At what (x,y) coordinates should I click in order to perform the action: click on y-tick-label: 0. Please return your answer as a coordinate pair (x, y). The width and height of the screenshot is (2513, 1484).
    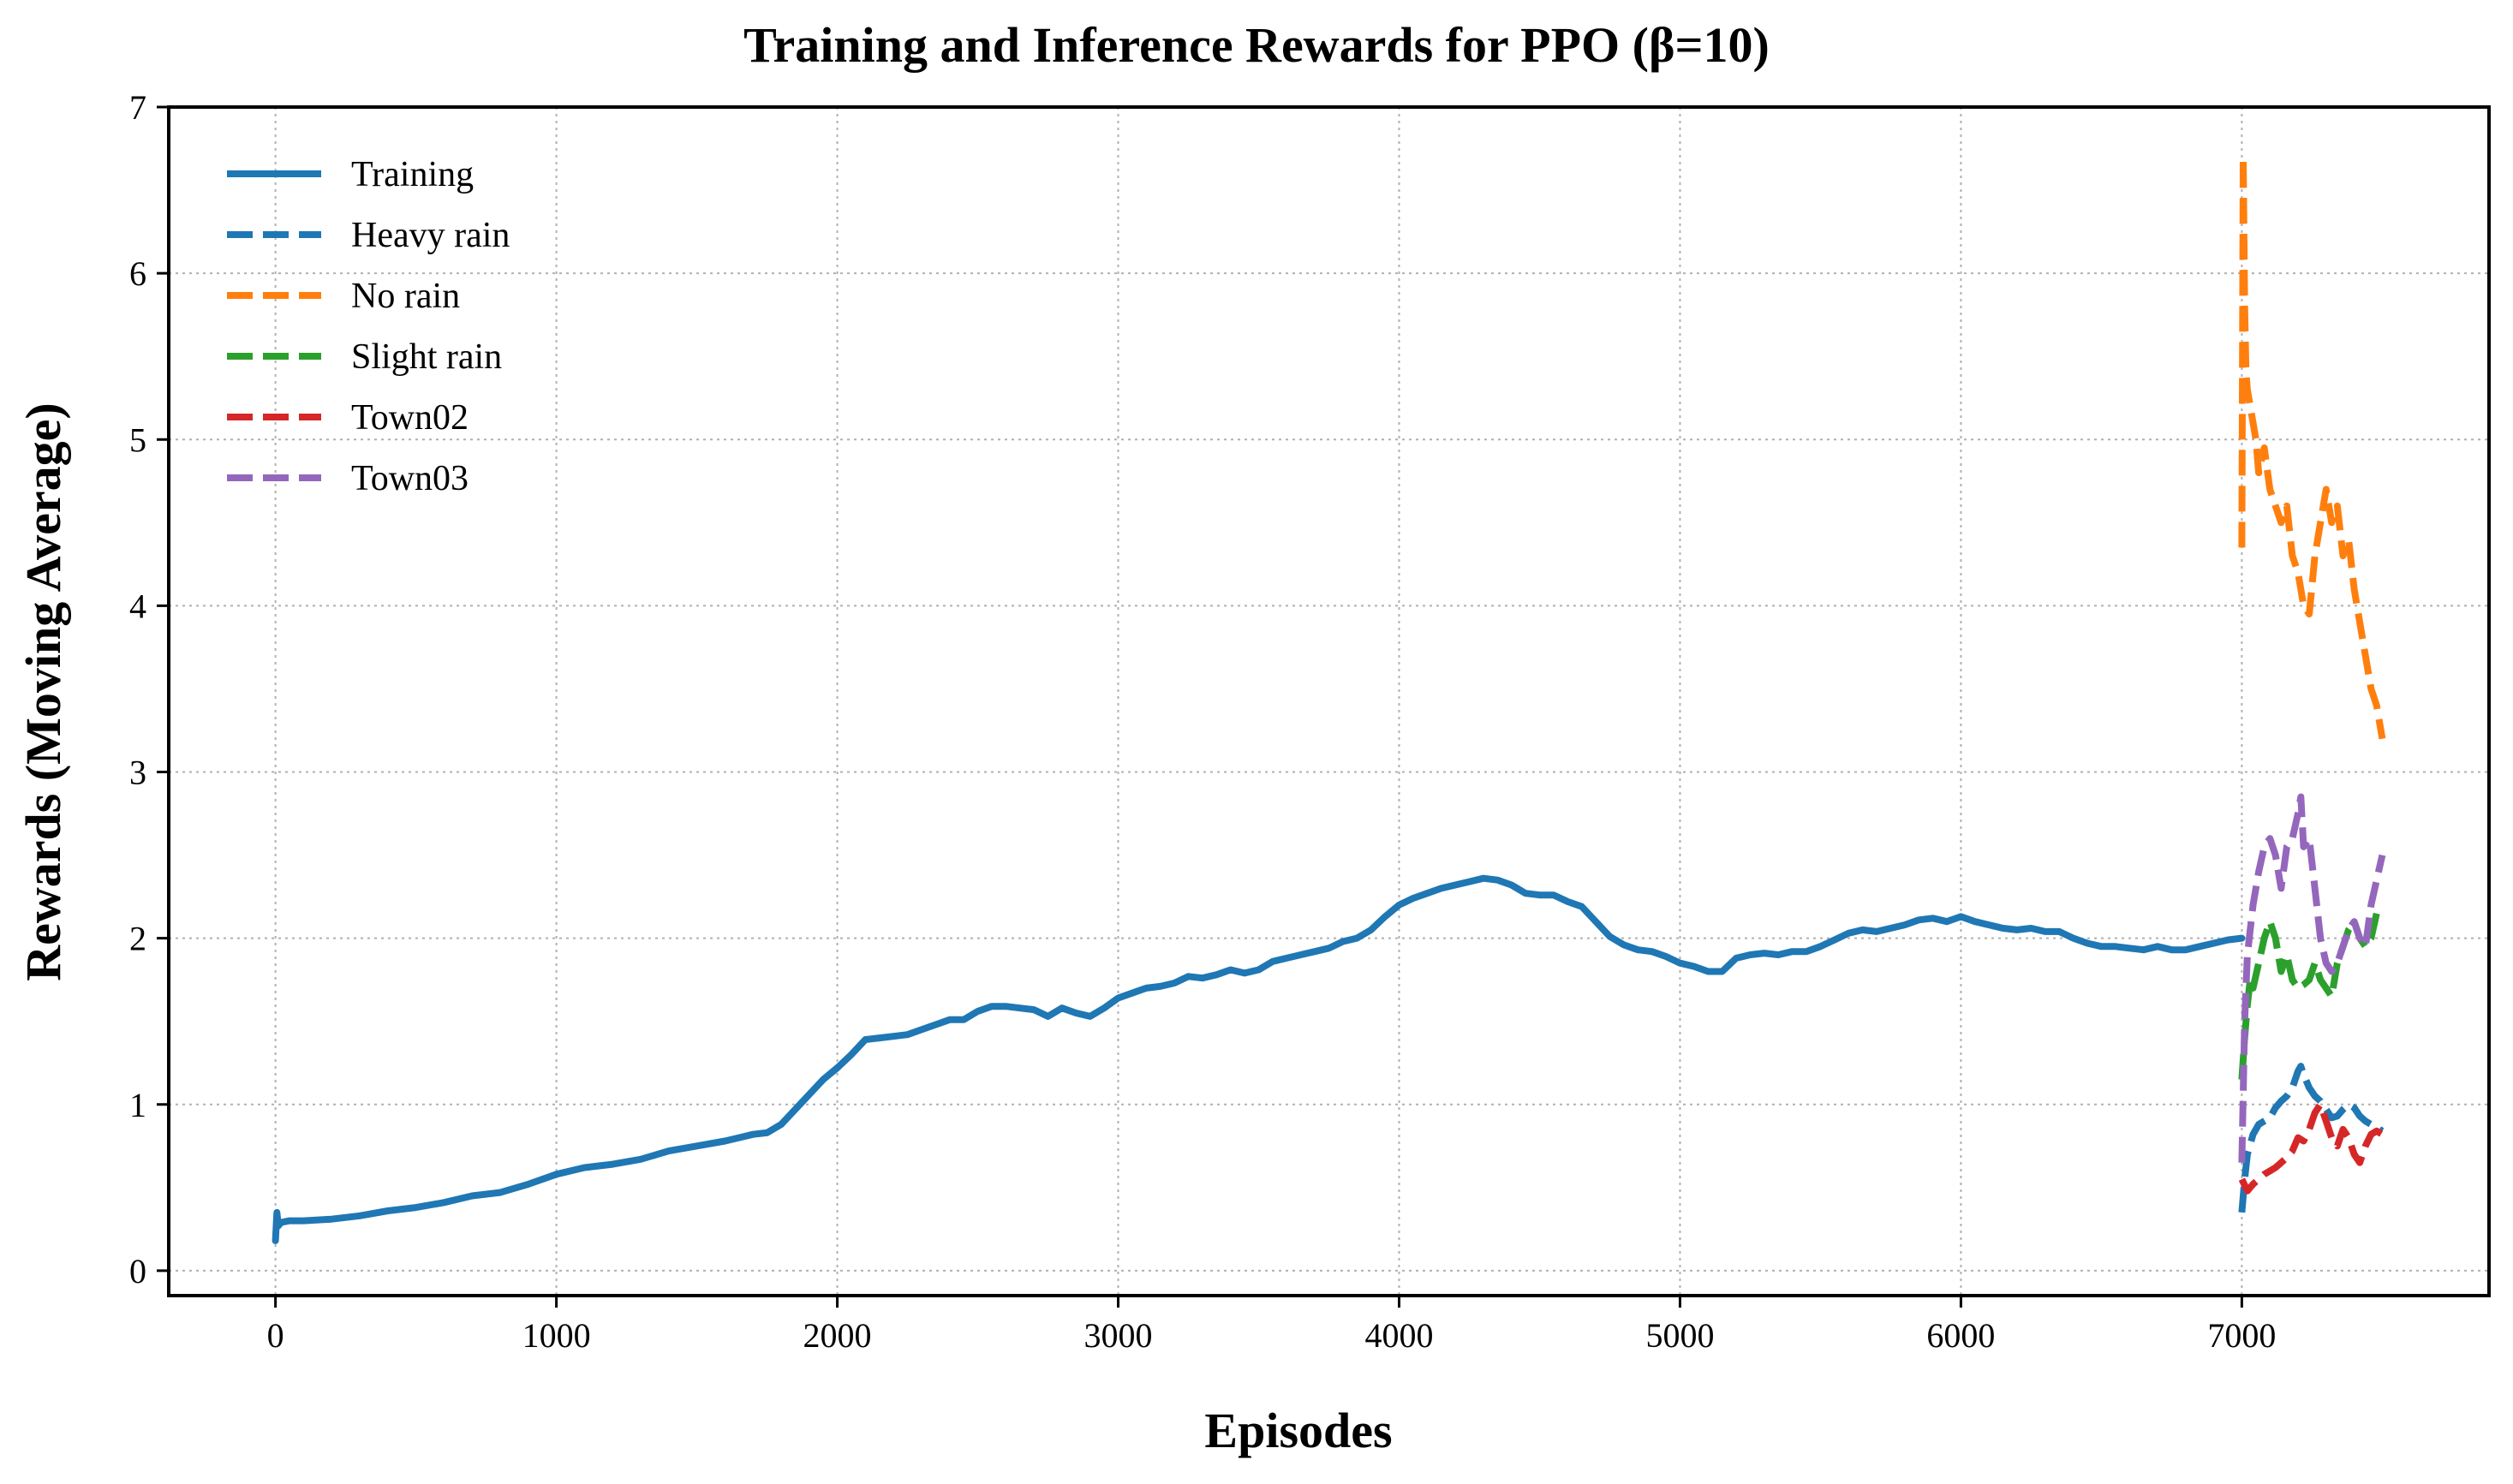
    Looking at the image, I should click on (137, 1271).